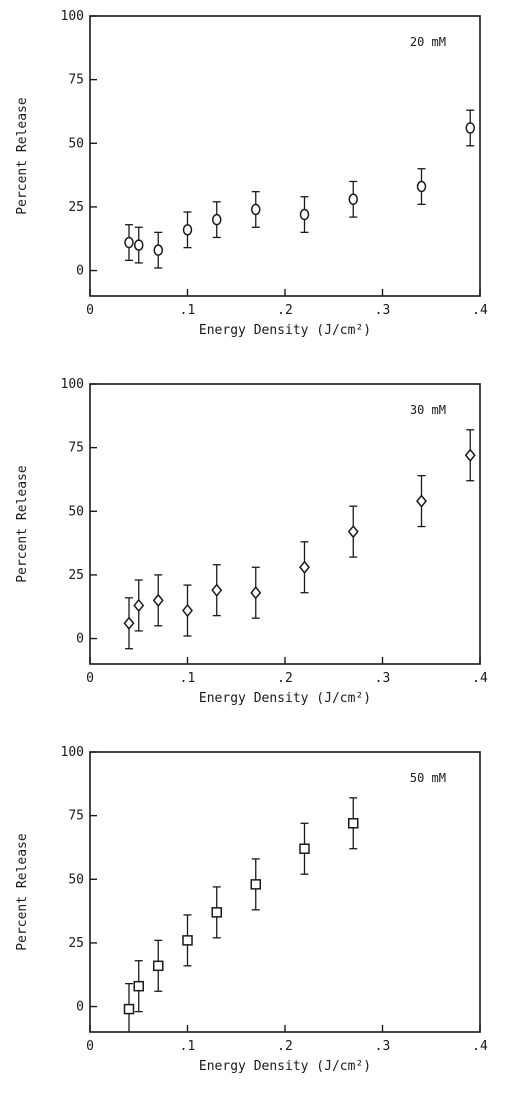  What do you see at coordinates (428, 42) in the screenshot?
I see `concentration-label: 20 mM` at bounding box center [428, 42].